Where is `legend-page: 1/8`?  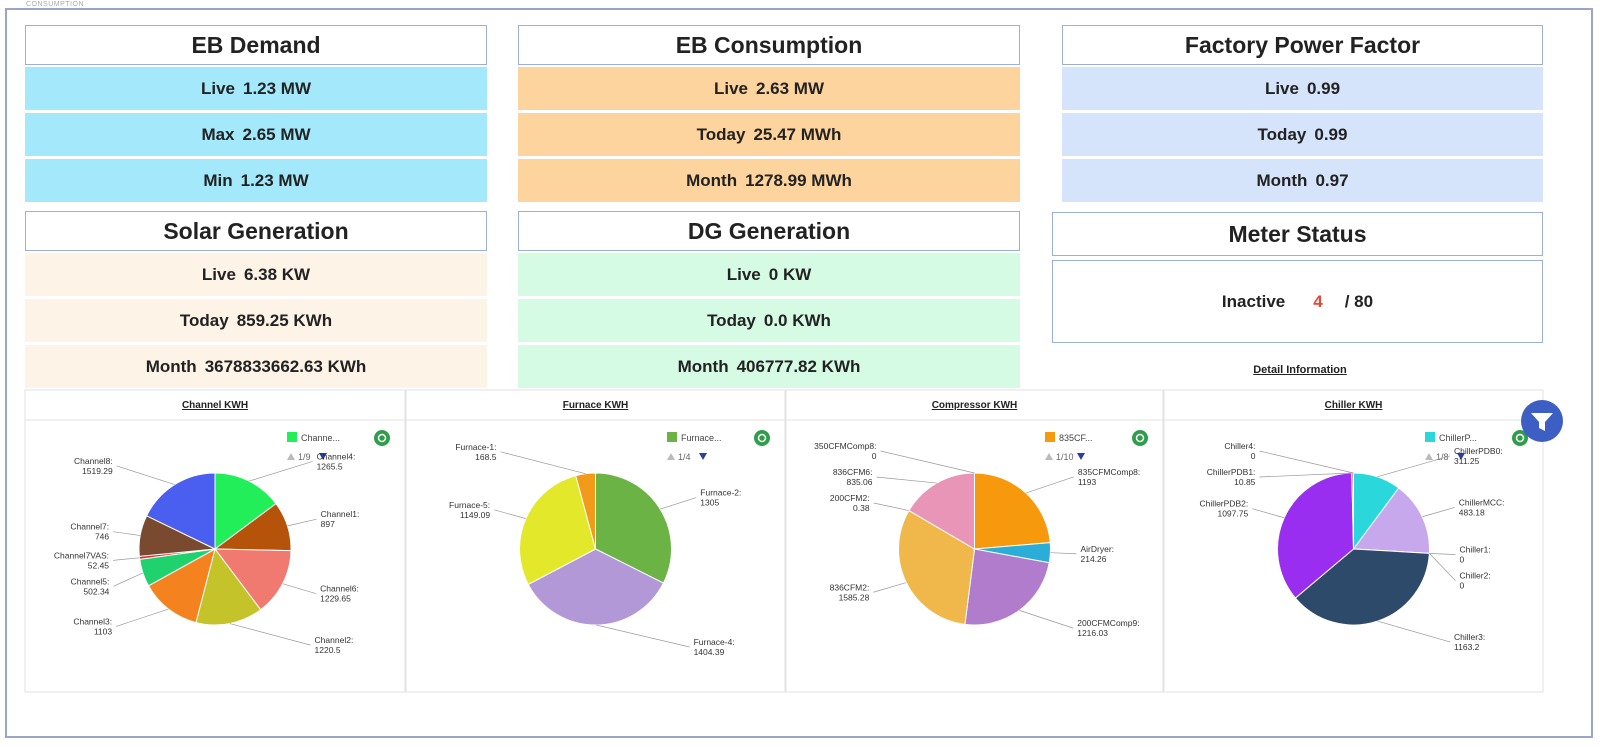
legend-page: 1/8 is located at coordinates (1442, 457).